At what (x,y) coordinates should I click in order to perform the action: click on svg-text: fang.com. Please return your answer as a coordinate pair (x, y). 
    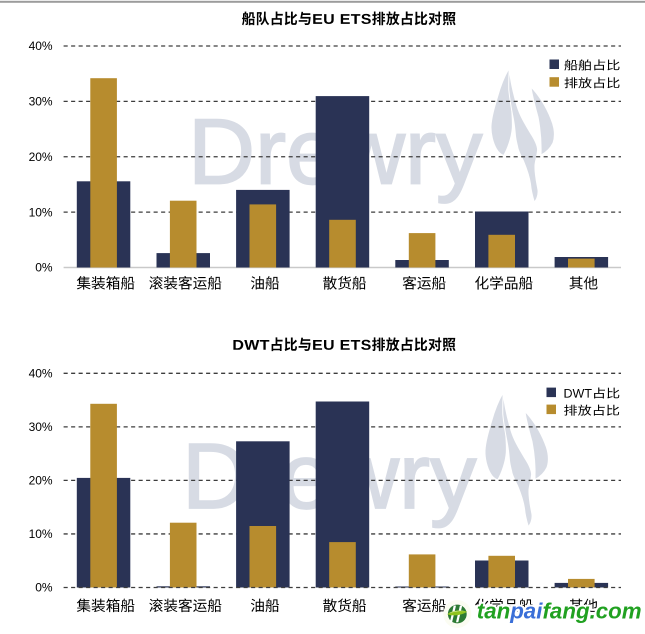
    Looking at the image, I should click on (592, 611).